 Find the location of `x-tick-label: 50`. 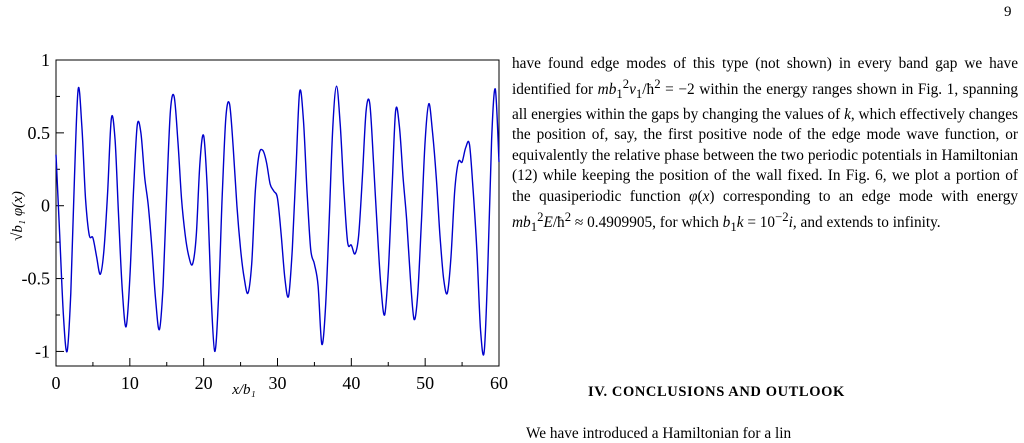

x-tick-label: 50 is located at coordinates (425, 383).